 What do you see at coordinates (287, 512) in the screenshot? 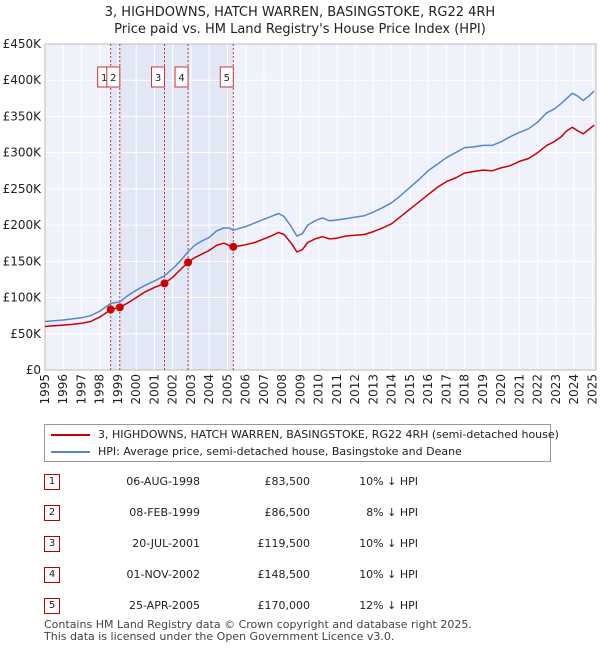
I see `sale-price: £86,500` at bounding box center [287, 512].